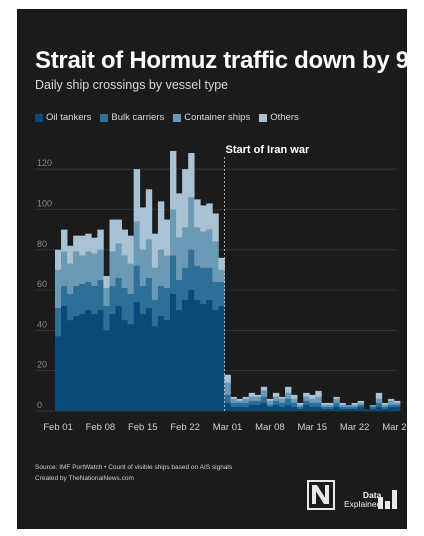 The image size is (424, 536). What do you see at coordinates (101, 427) in the screenshot?
I see `x-tick-label-feb-08: Feb 08` at bounding box center [101, 427].